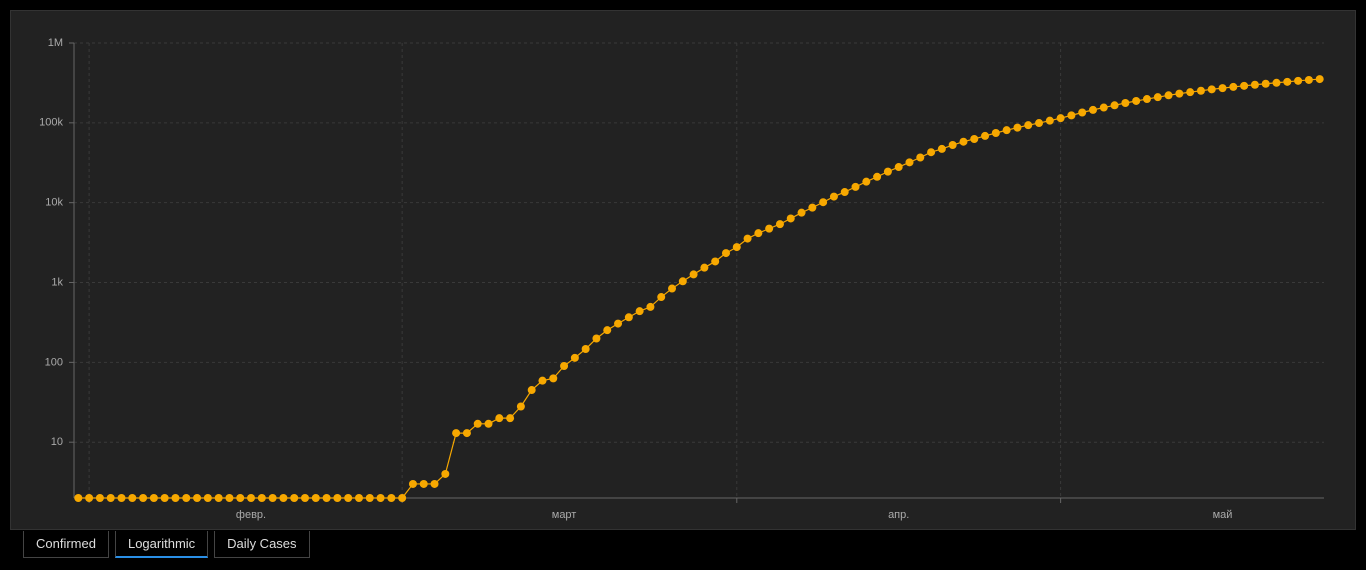  Describe the element at coordinates (1223, 515) in the screenshot. I see `x-tick-label: май` at that location.